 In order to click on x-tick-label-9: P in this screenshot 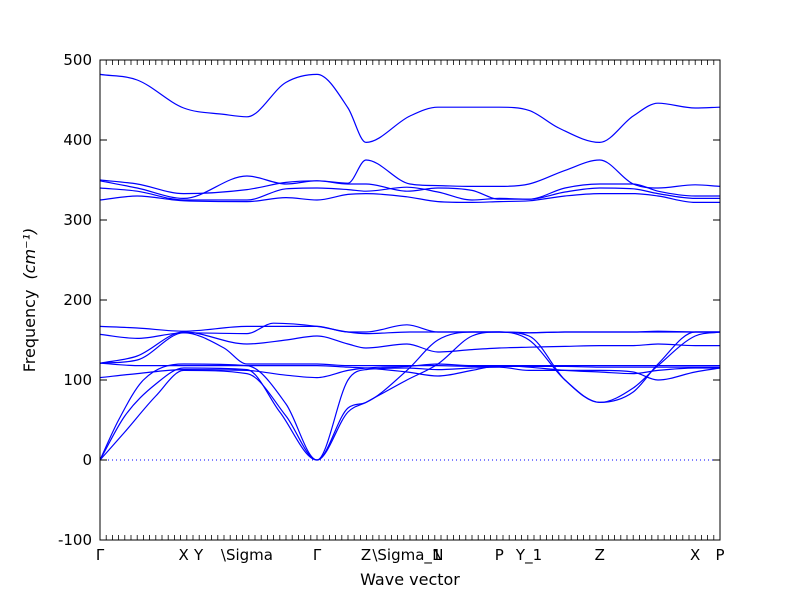, I will do `click(499, 555)`.